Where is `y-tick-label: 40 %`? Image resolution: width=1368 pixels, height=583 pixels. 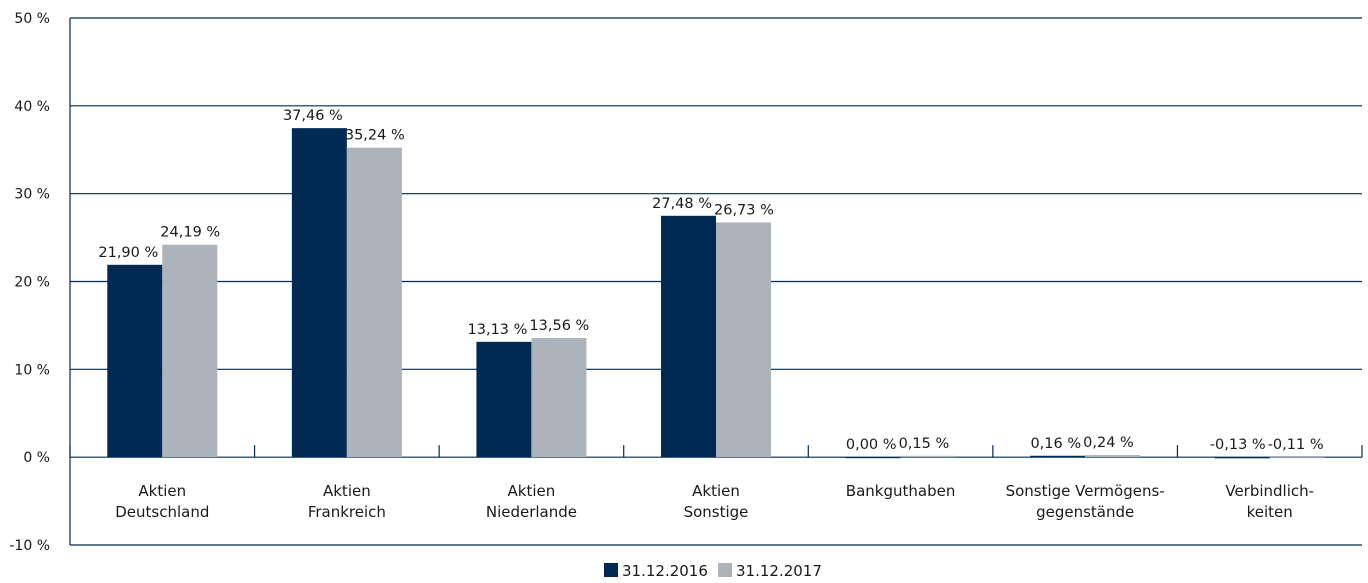 y-tick-label: 40 % is located at coordinates (32, 107).